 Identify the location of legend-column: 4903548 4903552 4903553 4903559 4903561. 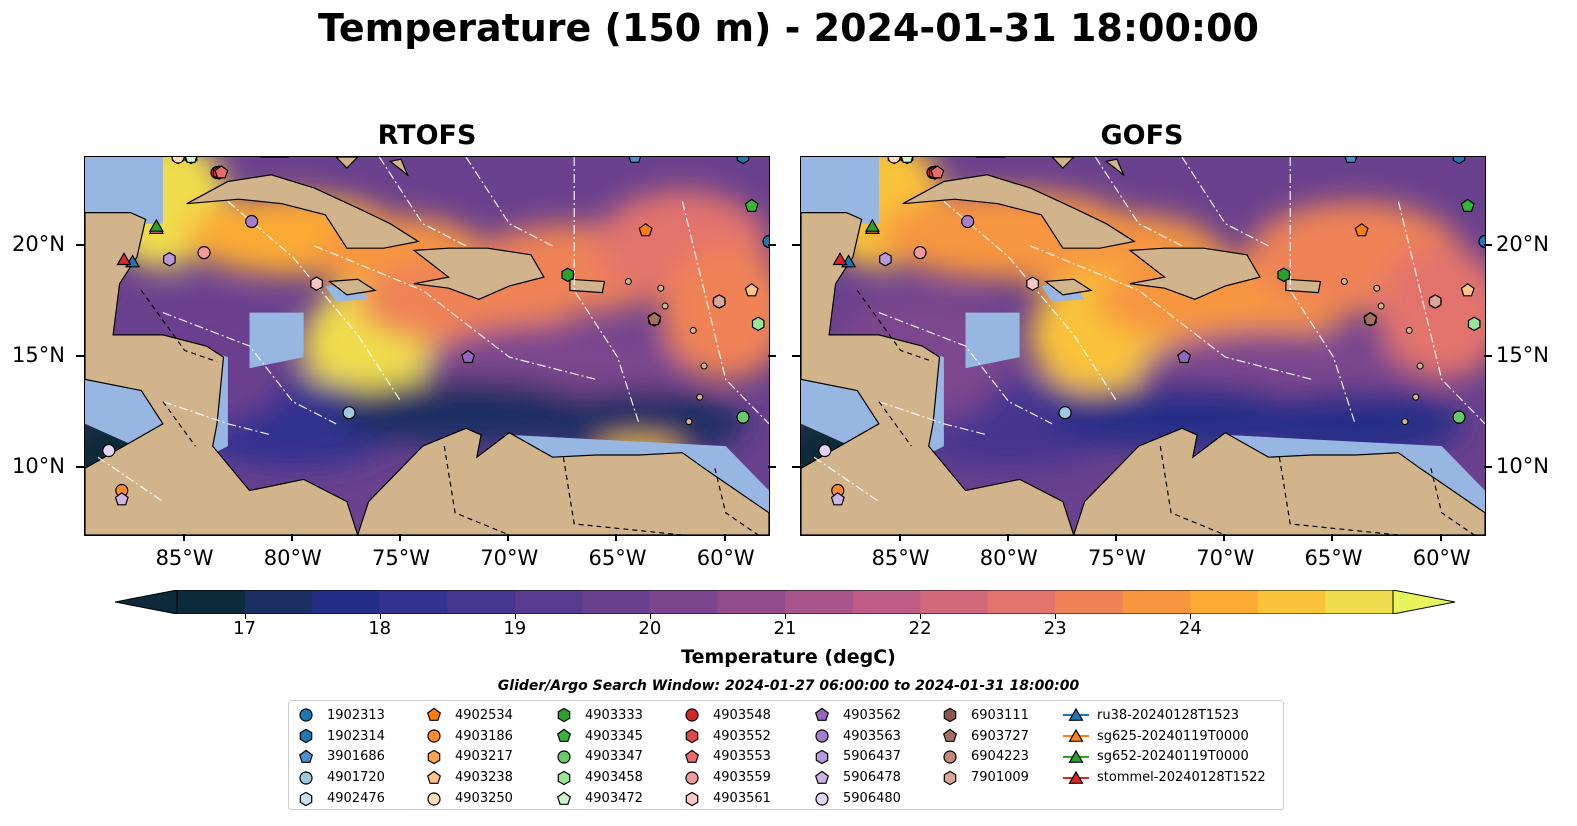
(725, 757).